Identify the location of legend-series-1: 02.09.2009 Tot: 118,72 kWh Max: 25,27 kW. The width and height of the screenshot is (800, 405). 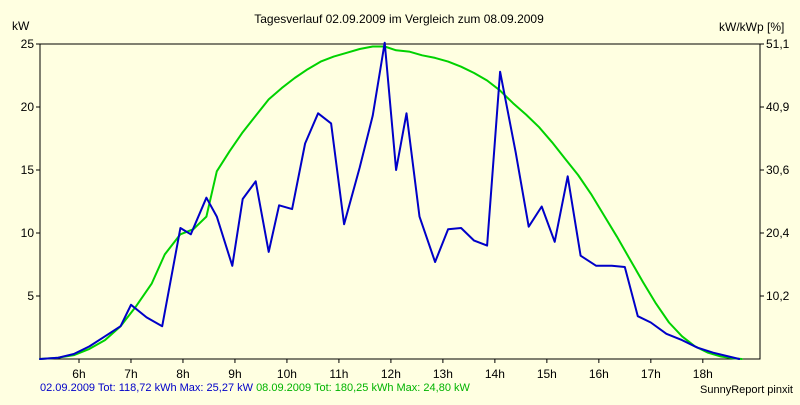
(146, 388).